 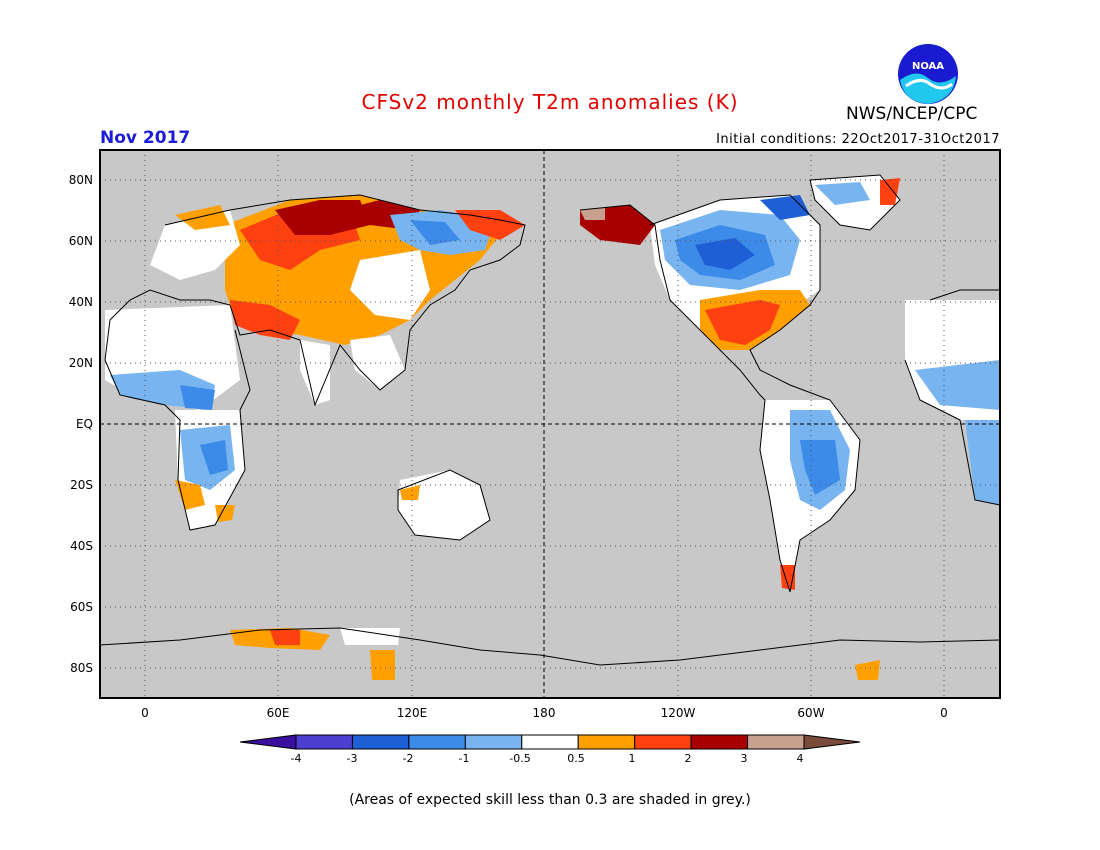 I want to click on agency-name: NWS/NCEP/CPC, so click(x=912, y=114).